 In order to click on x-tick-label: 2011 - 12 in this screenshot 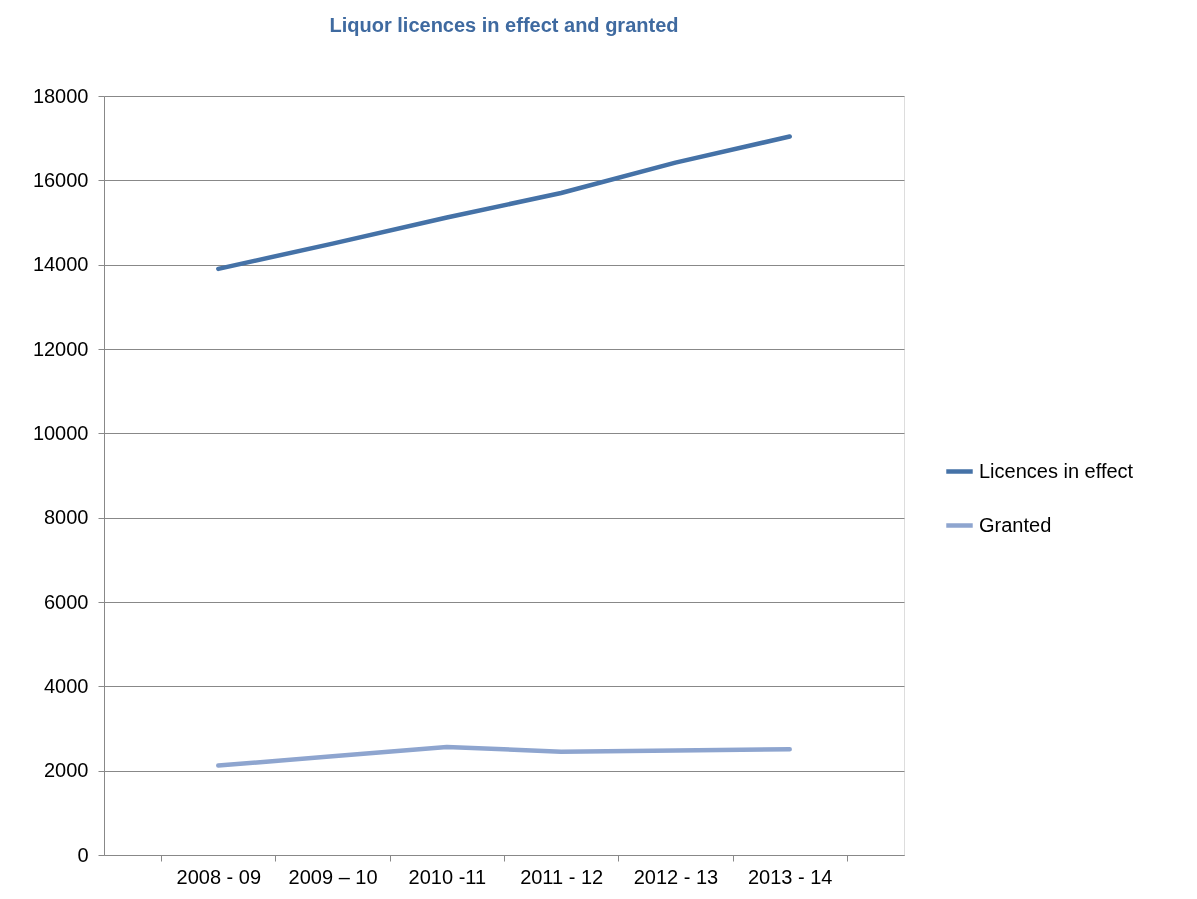, I will do `click(562, 876)`.